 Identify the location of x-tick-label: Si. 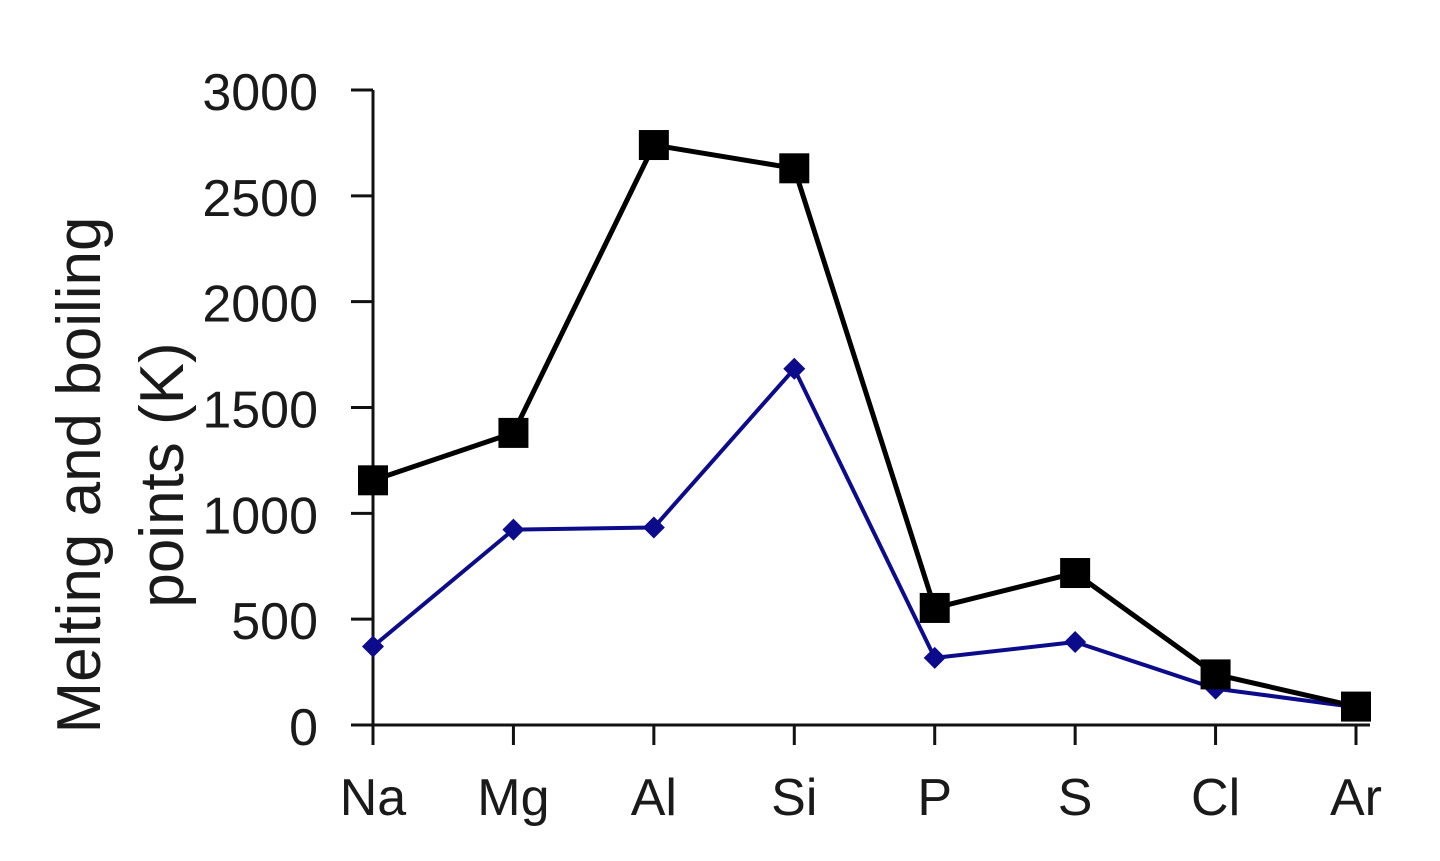
(794, 798).